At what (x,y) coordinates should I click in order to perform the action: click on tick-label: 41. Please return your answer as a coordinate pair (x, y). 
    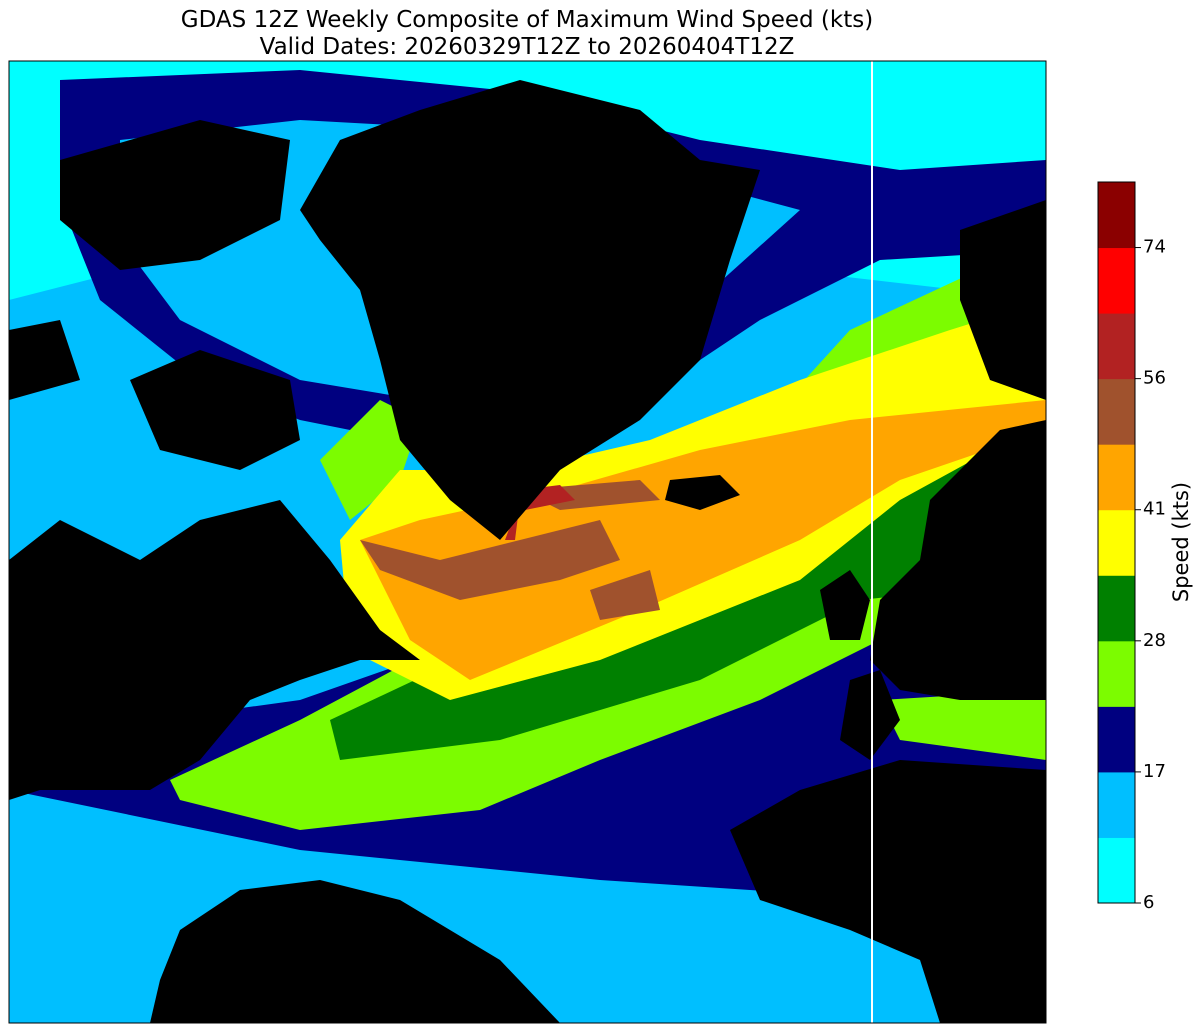
    Looking at the image, I should click on (1154, 509).